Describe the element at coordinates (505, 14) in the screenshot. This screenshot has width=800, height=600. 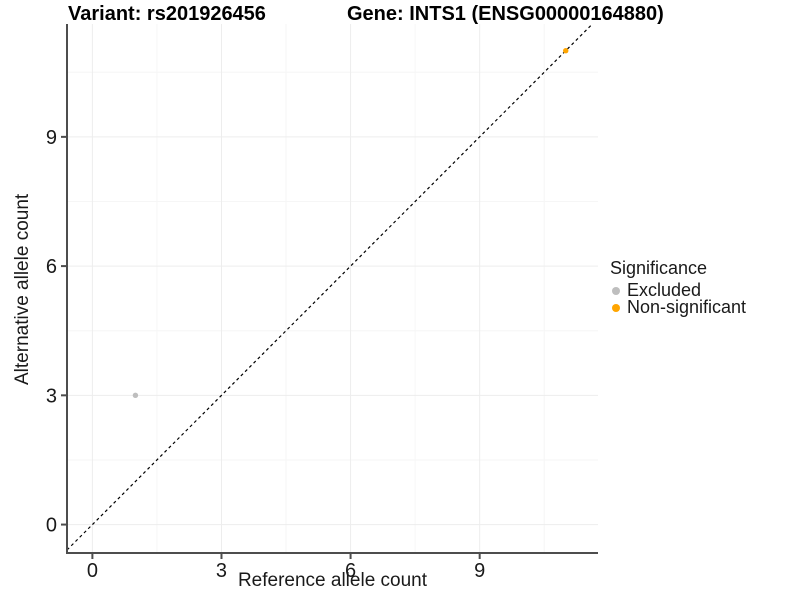
I see `gene-title: Gene: INTS1 (ENSG00000164880)` at that location.